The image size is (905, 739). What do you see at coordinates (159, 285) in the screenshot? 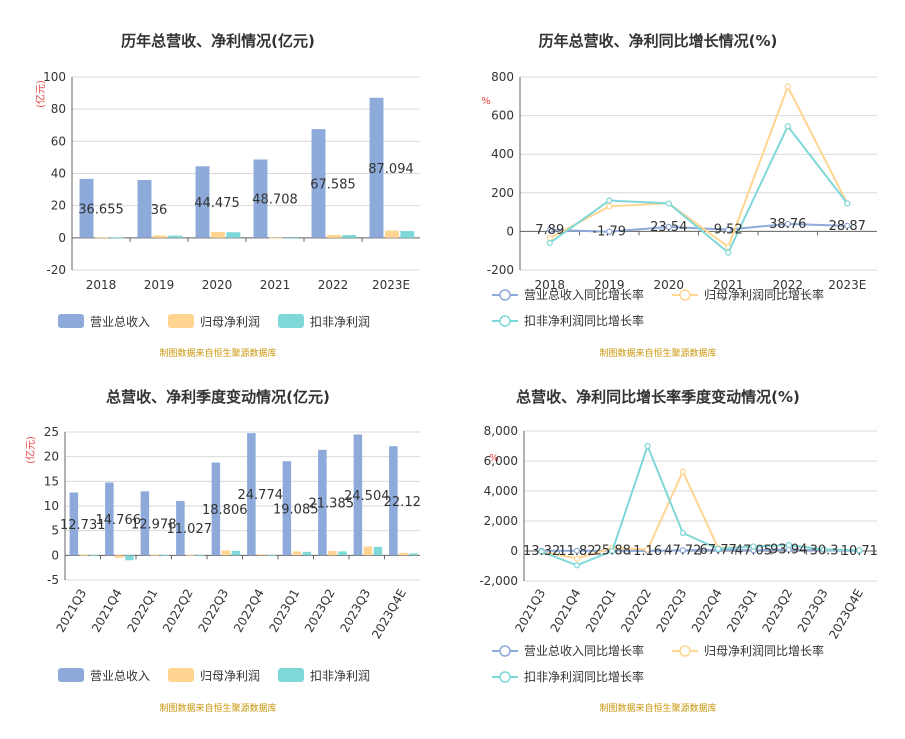
I see `x-tick-label: 2019` at bounding box center [159, 285].